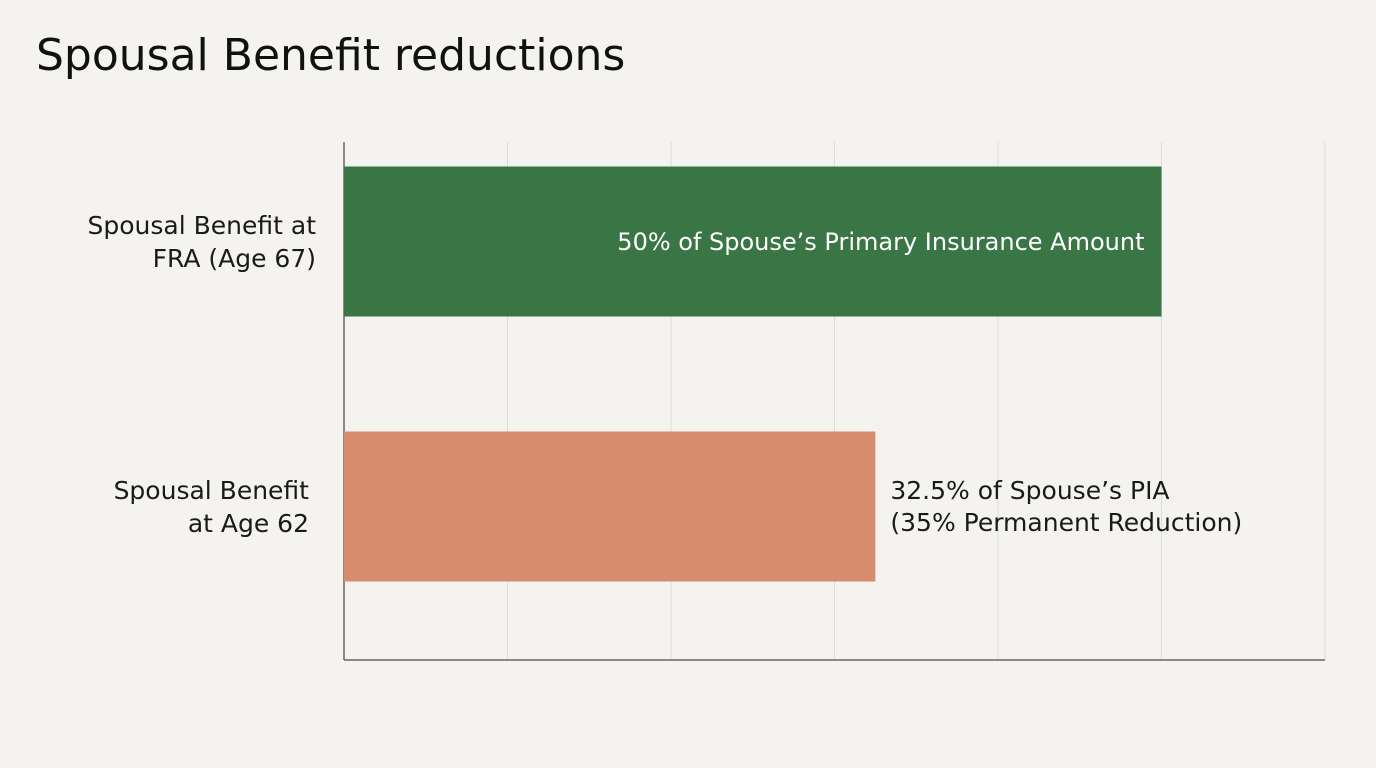 The height and width of the screenshot is (768, 1376). What do you see at coordinates (202, 241) in the screenshot?
I see `category-label: Spousal Benefit at FRA (Age 67)` at bounding box center [202, 241].